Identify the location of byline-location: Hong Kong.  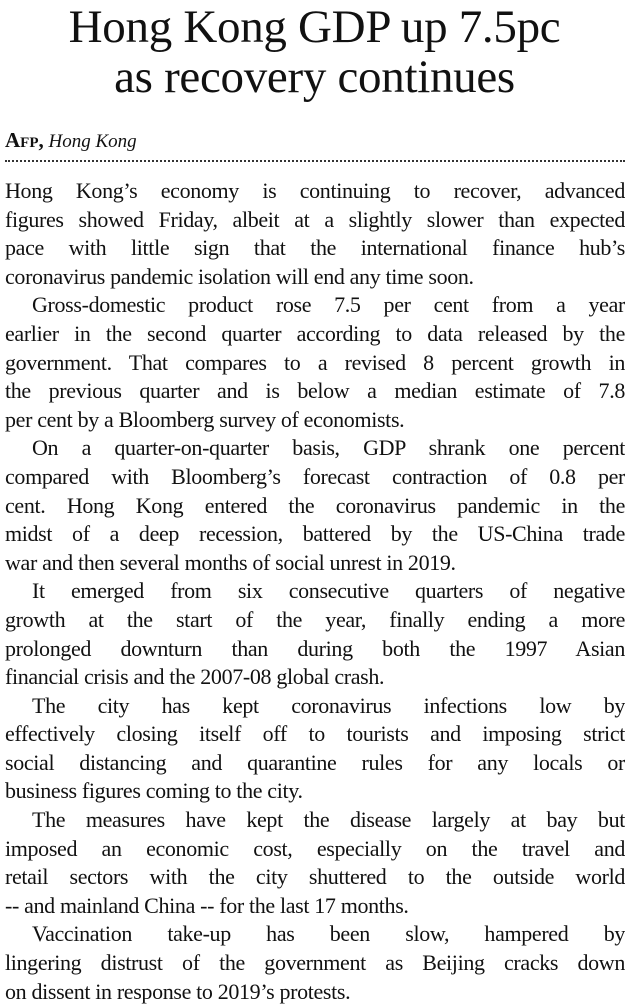
(92, 141).